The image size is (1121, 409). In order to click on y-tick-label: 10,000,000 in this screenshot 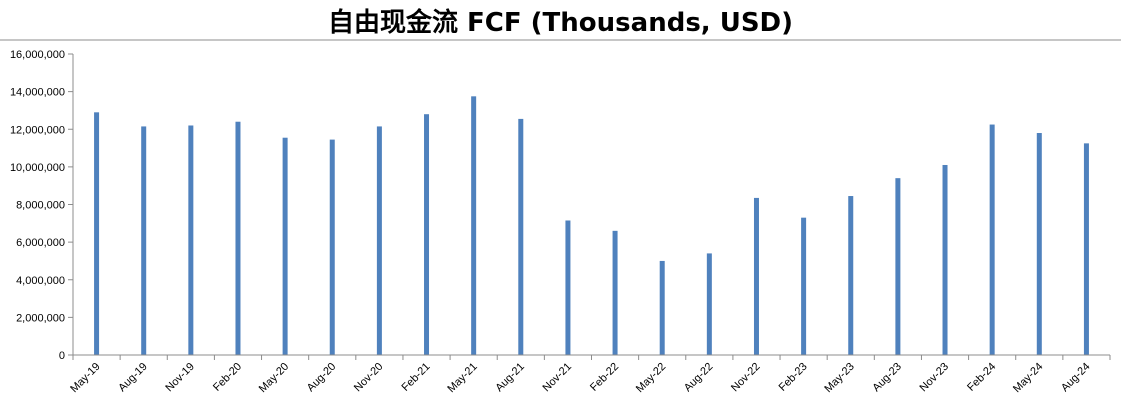, I will do `click(37, 168)`.